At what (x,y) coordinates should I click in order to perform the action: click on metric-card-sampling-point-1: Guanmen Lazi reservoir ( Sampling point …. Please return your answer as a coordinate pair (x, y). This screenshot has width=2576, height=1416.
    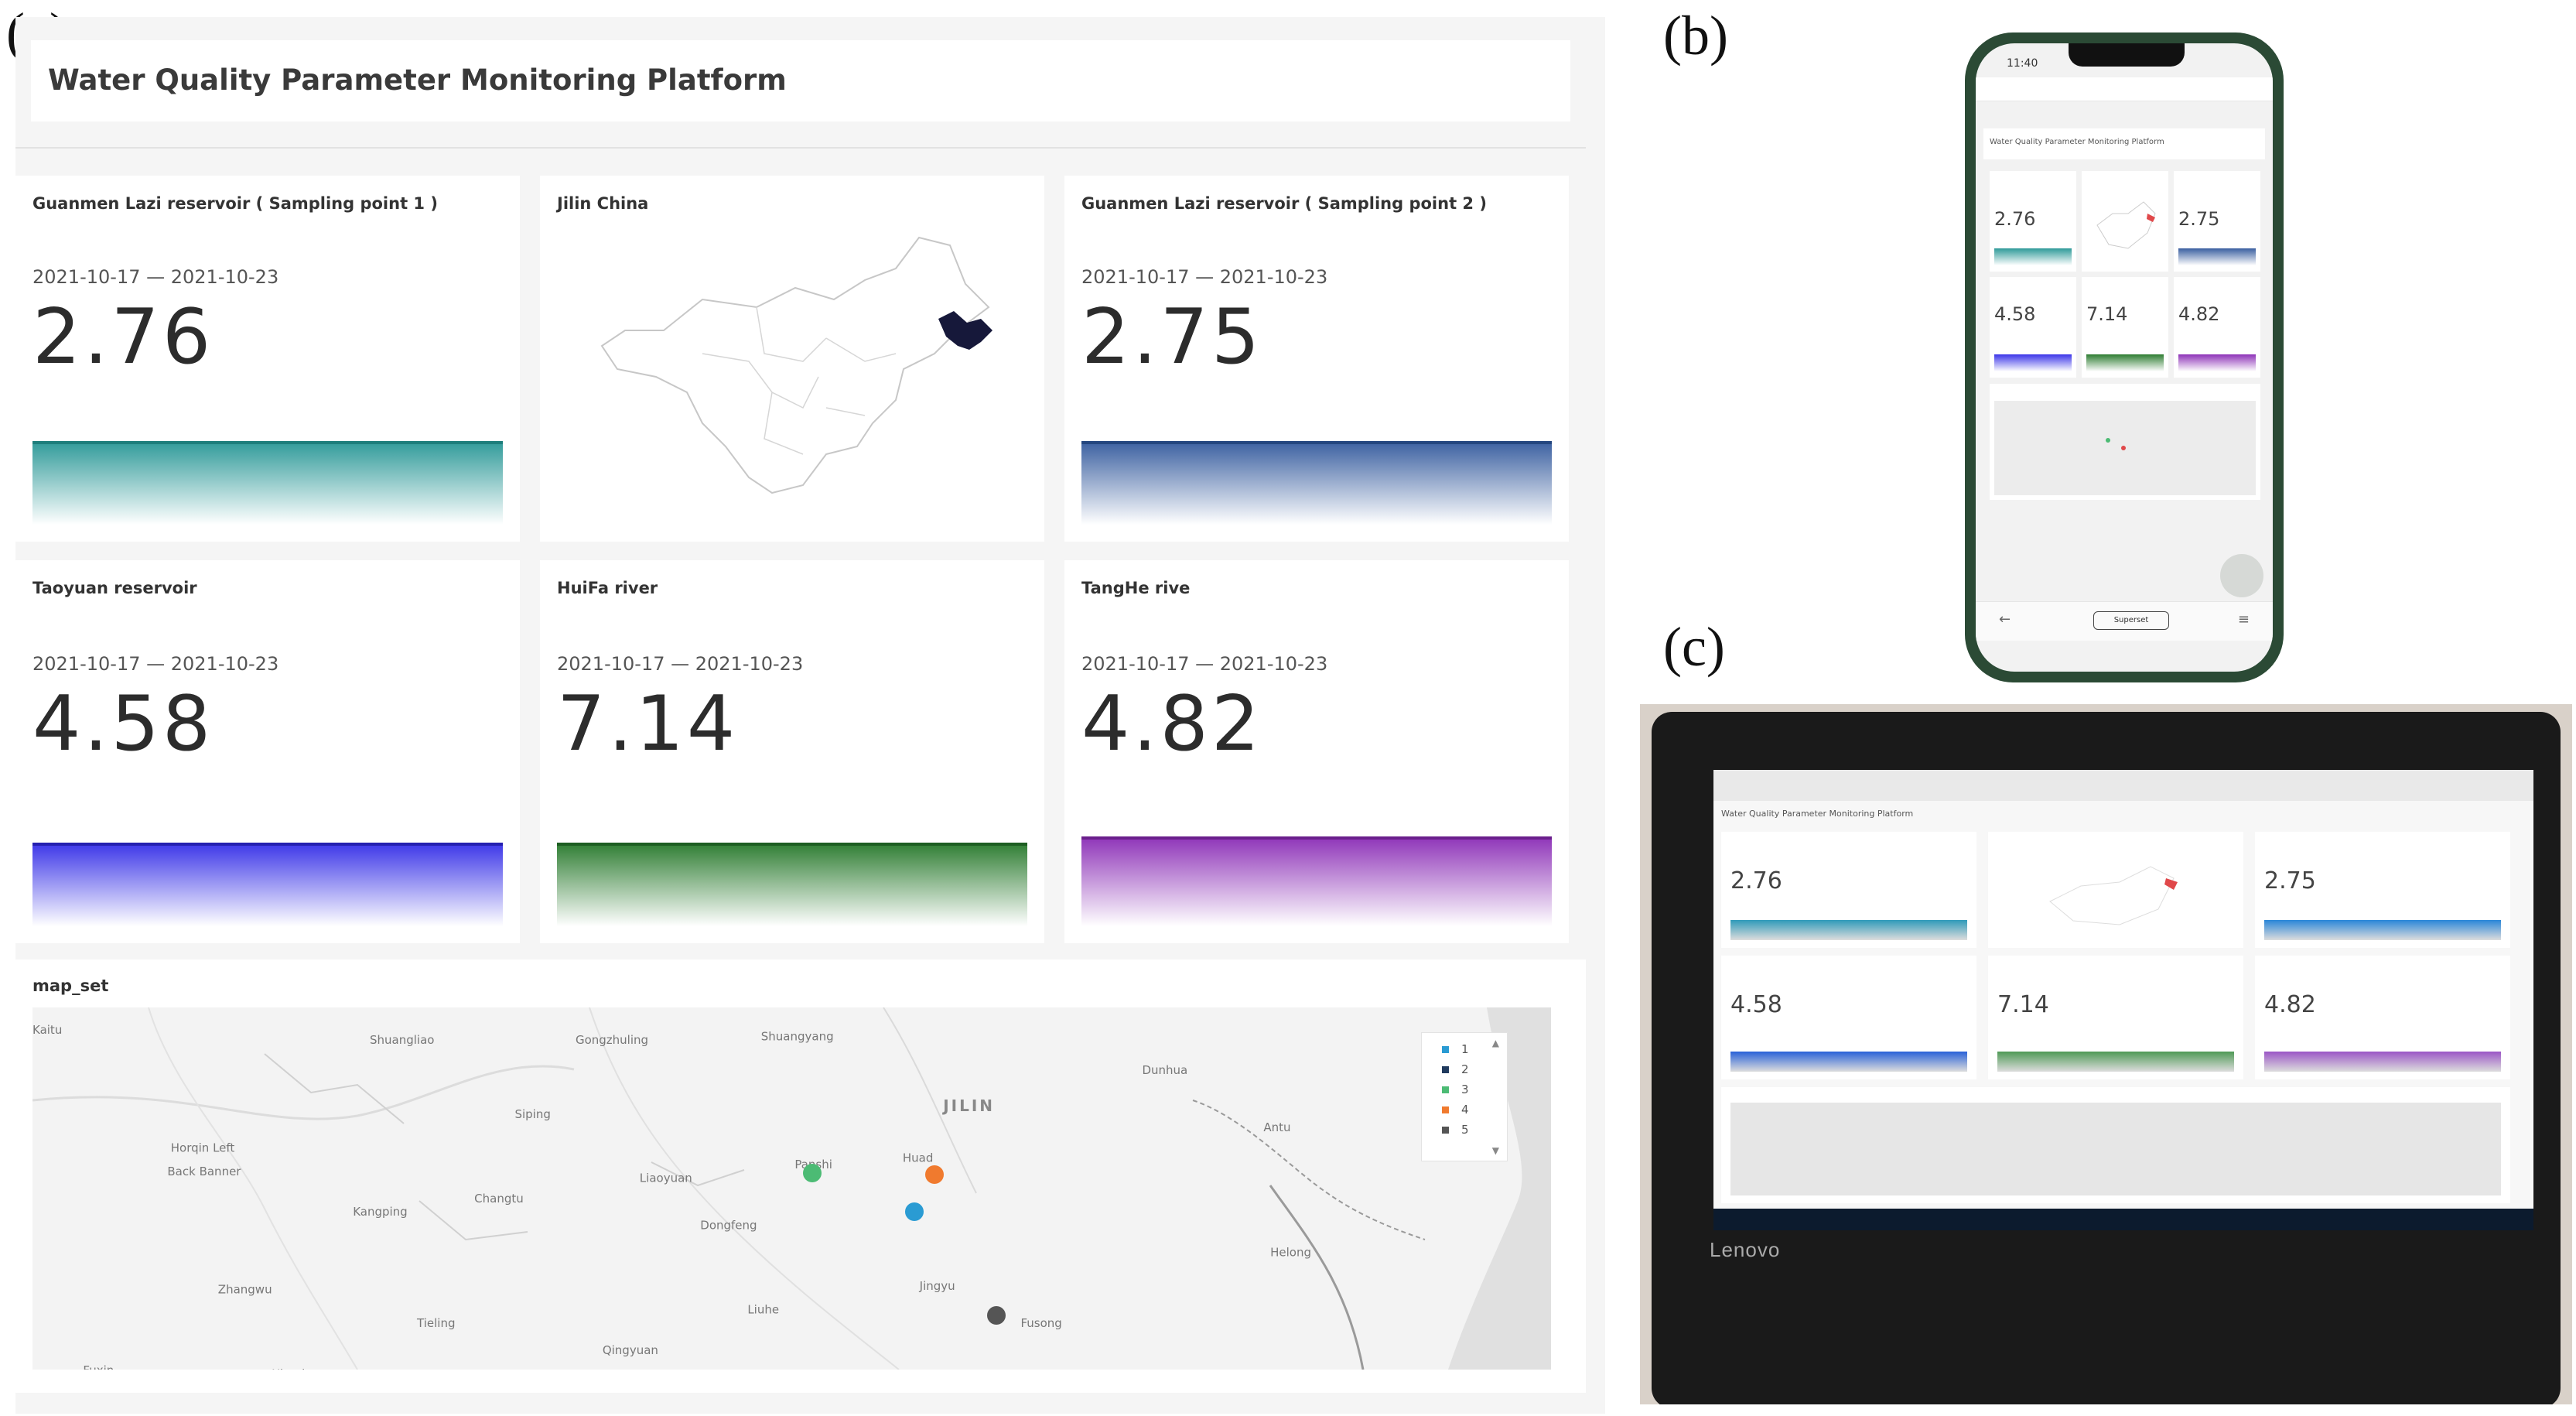
    Looking at the image, I should click on (267, 359).